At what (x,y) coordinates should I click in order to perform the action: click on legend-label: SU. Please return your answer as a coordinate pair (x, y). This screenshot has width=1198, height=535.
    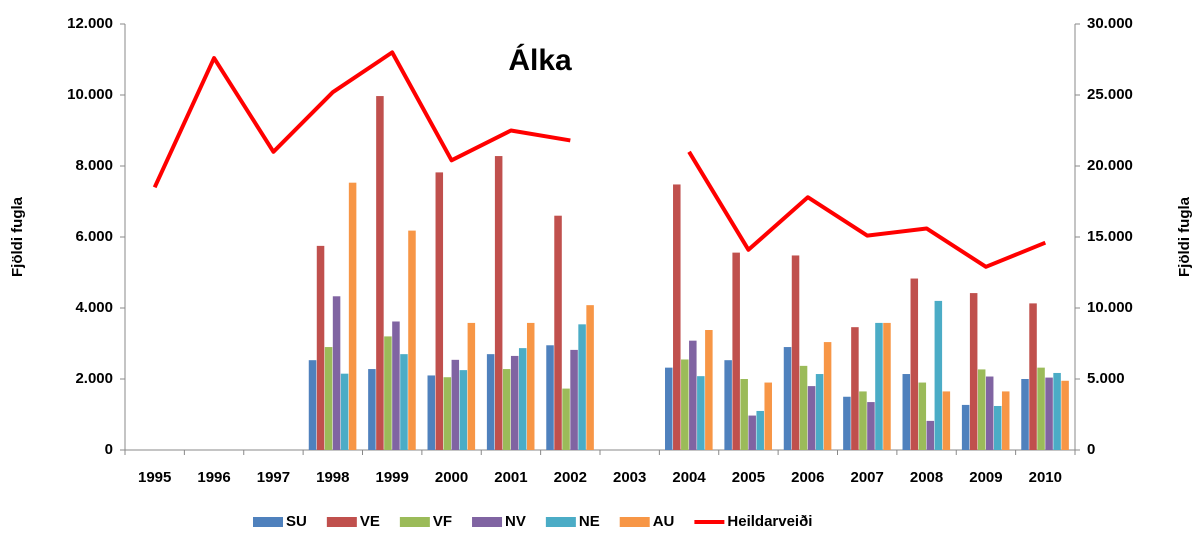
    Looking at the image, I should click on (296, 521).